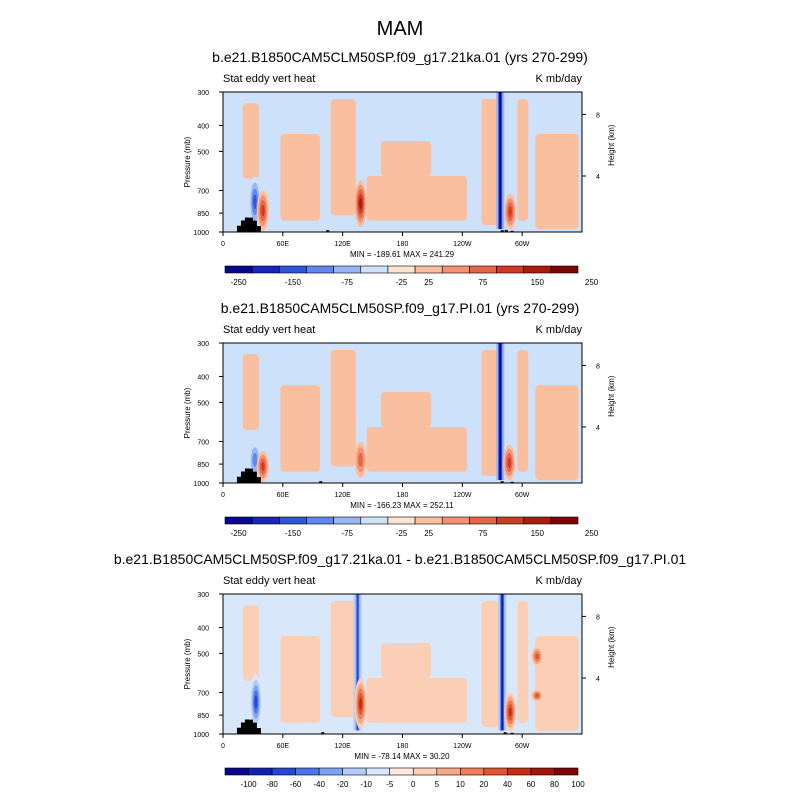 This screenshot has width=800, height=800. What do you see at coordinates (402, 505) in the screenshot?
I see `min-max-stats: MIN = -166.23 MAX = 252.11` at bounding box center [402, 505].